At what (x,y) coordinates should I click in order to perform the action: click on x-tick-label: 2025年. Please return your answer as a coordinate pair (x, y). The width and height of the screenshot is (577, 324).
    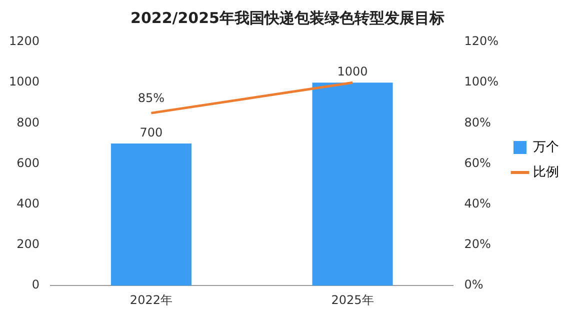
    Looking at the image, I should click on (352, 299).